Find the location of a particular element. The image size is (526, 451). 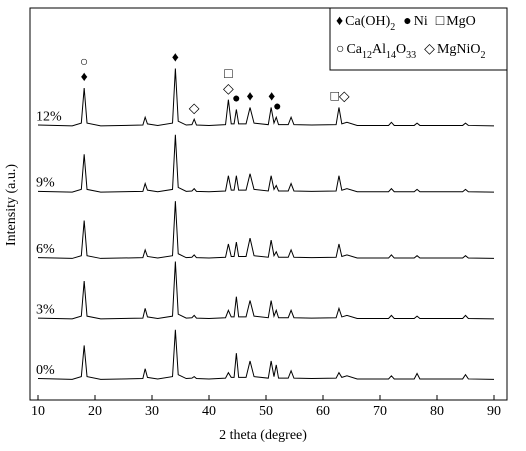

x-tick-label: 50 is located at coordinates (266, 411).